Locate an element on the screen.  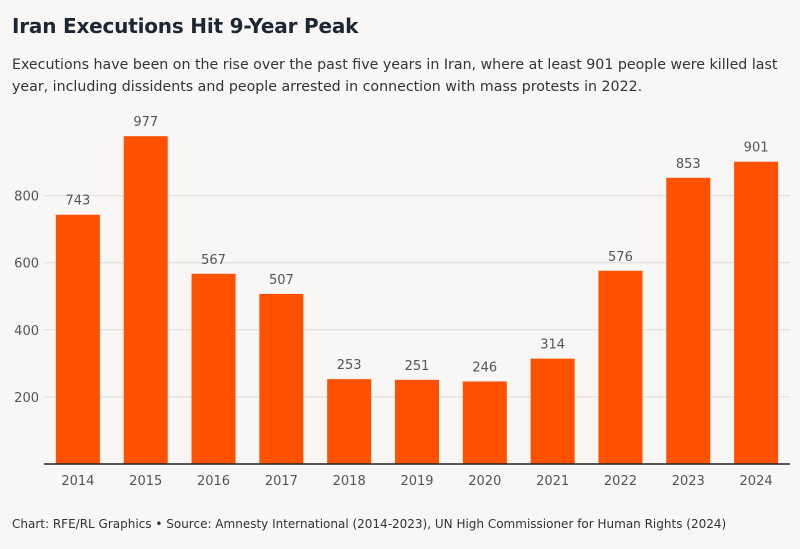
y-axis-ticks: 200 400 600 800 is located at coordinates (26, 298).